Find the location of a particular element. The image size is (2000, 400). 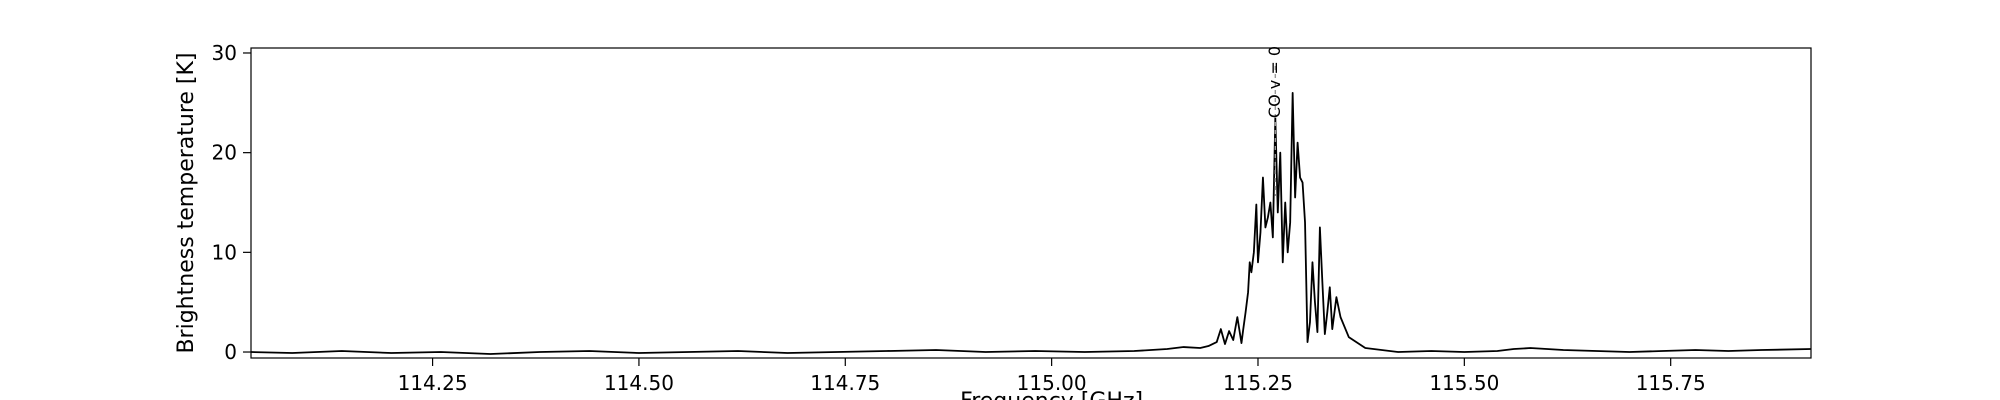

x-tick-label: 114.50 is located at coordinates (639, 383).